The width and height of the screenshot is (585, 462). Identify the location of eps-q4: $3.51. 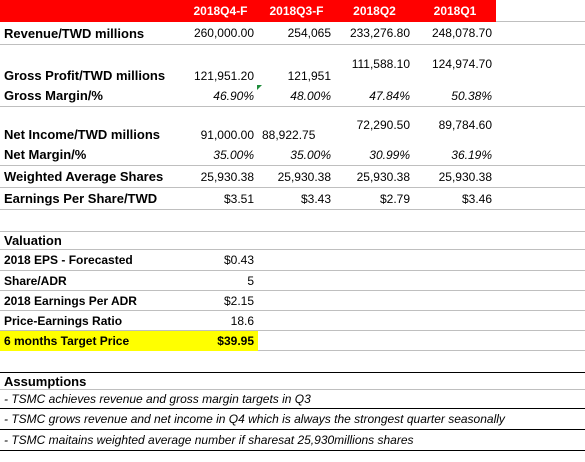
(220, 199).